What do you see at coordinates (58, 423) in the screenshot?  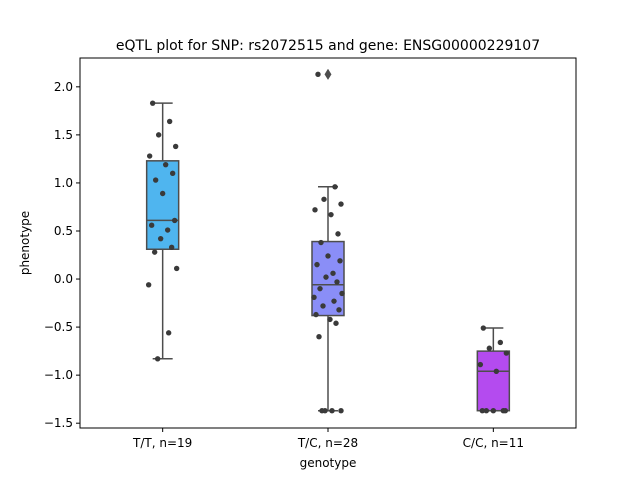 I see `y-tick-label: −1.5` at bounding box center [58, 423].